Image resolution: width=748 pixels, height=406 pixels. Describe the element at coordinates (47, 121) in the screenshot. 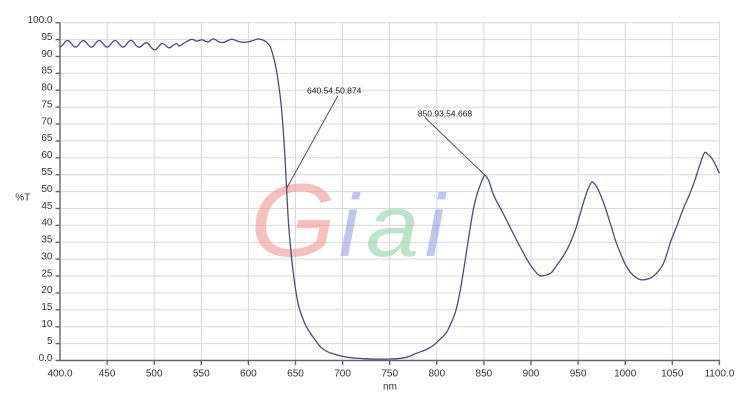

I see `svg-text: 70` at that location.